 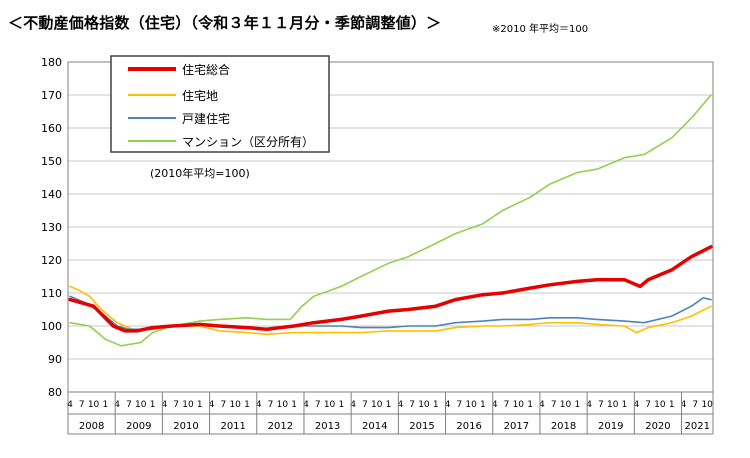 I want to click on page-title: ＜不動産価格指数（住宅）（令和３年１１月分・季節調整値）＞, so click(x=225, y=23).